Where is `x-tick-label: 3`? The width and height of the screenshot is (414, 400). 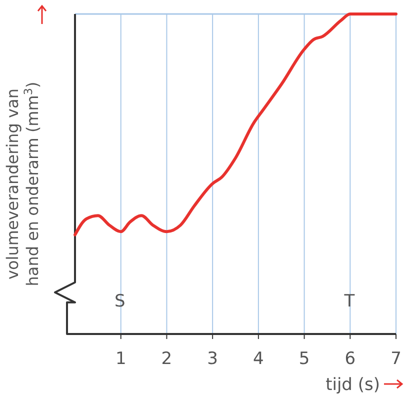 x-tick-label: 3 is located at coordinates (212, 359).